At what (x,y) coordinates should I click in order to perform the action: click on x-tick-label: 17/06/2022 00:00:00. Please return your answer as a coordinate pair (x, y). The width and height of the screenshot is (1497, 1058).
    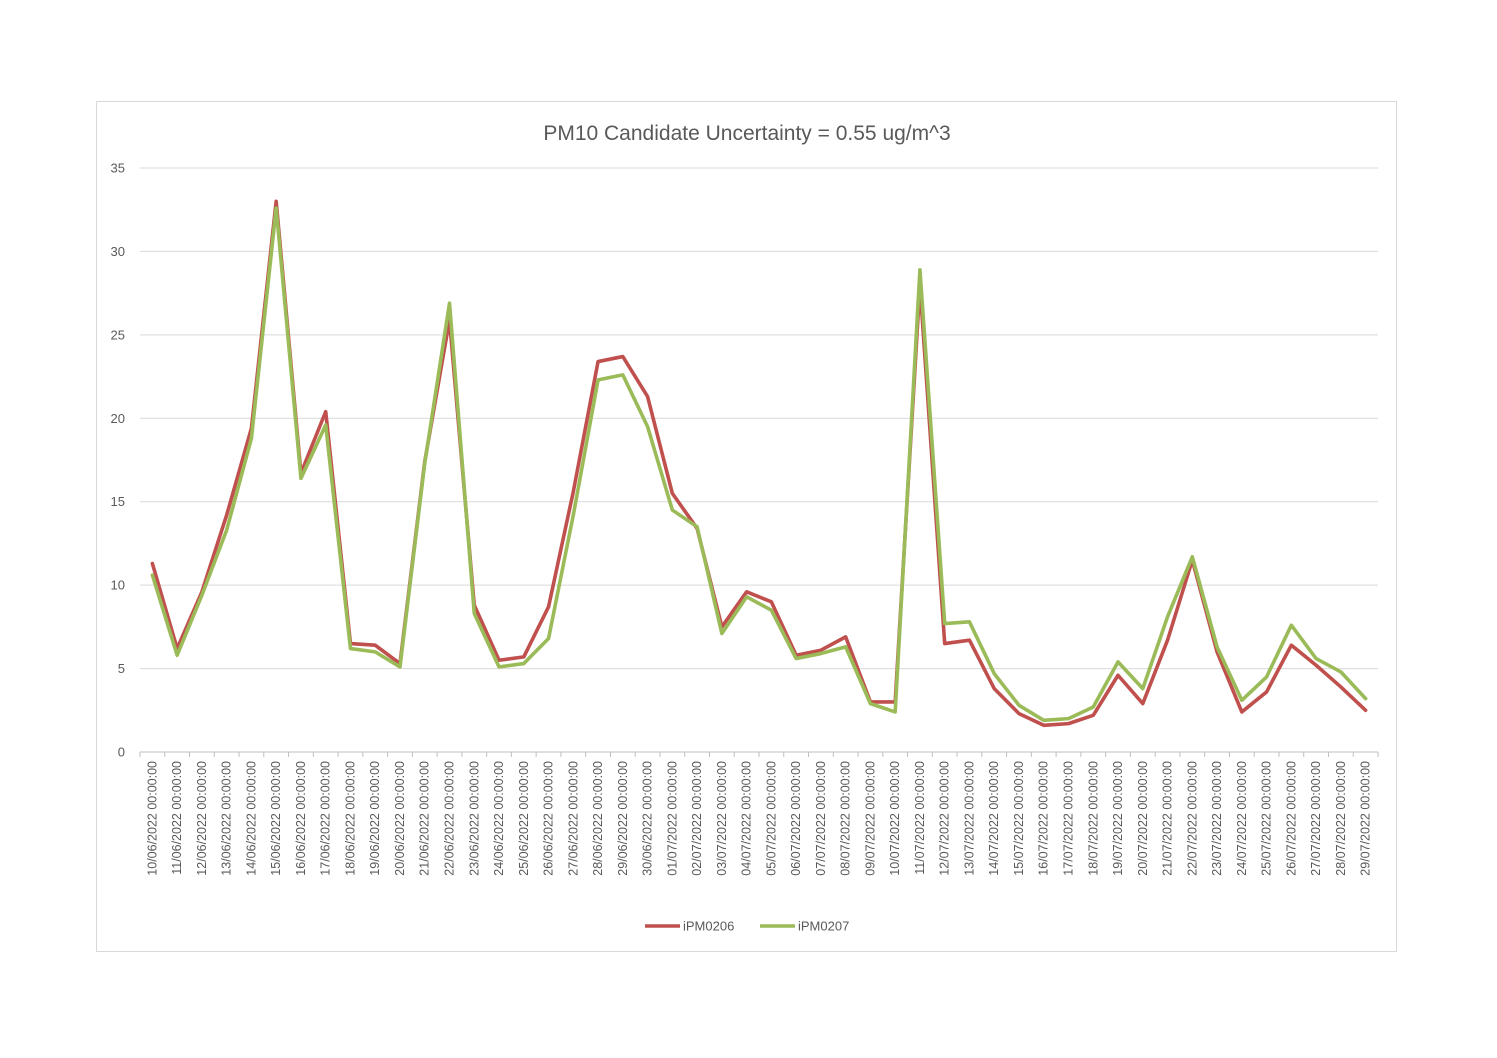
    Looking at the image, I should click on (326, 818).